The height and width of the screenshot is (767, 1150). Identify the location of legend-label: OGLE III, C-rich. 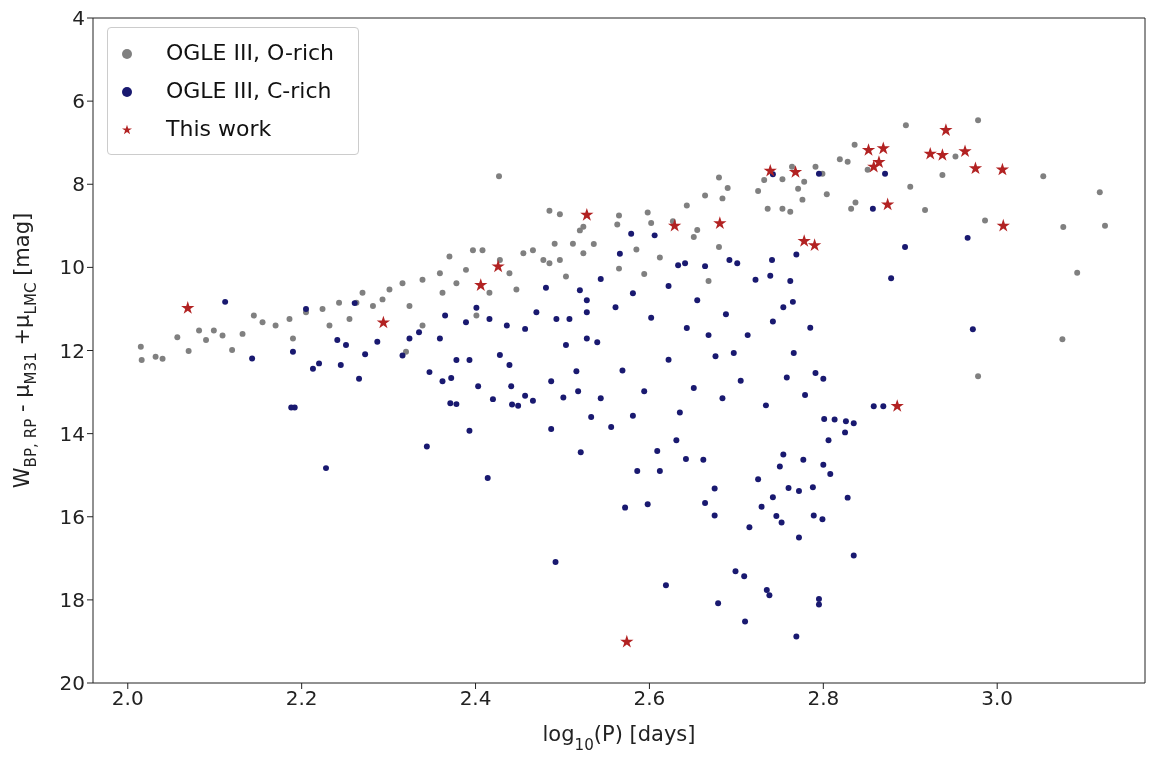
(249, 90).